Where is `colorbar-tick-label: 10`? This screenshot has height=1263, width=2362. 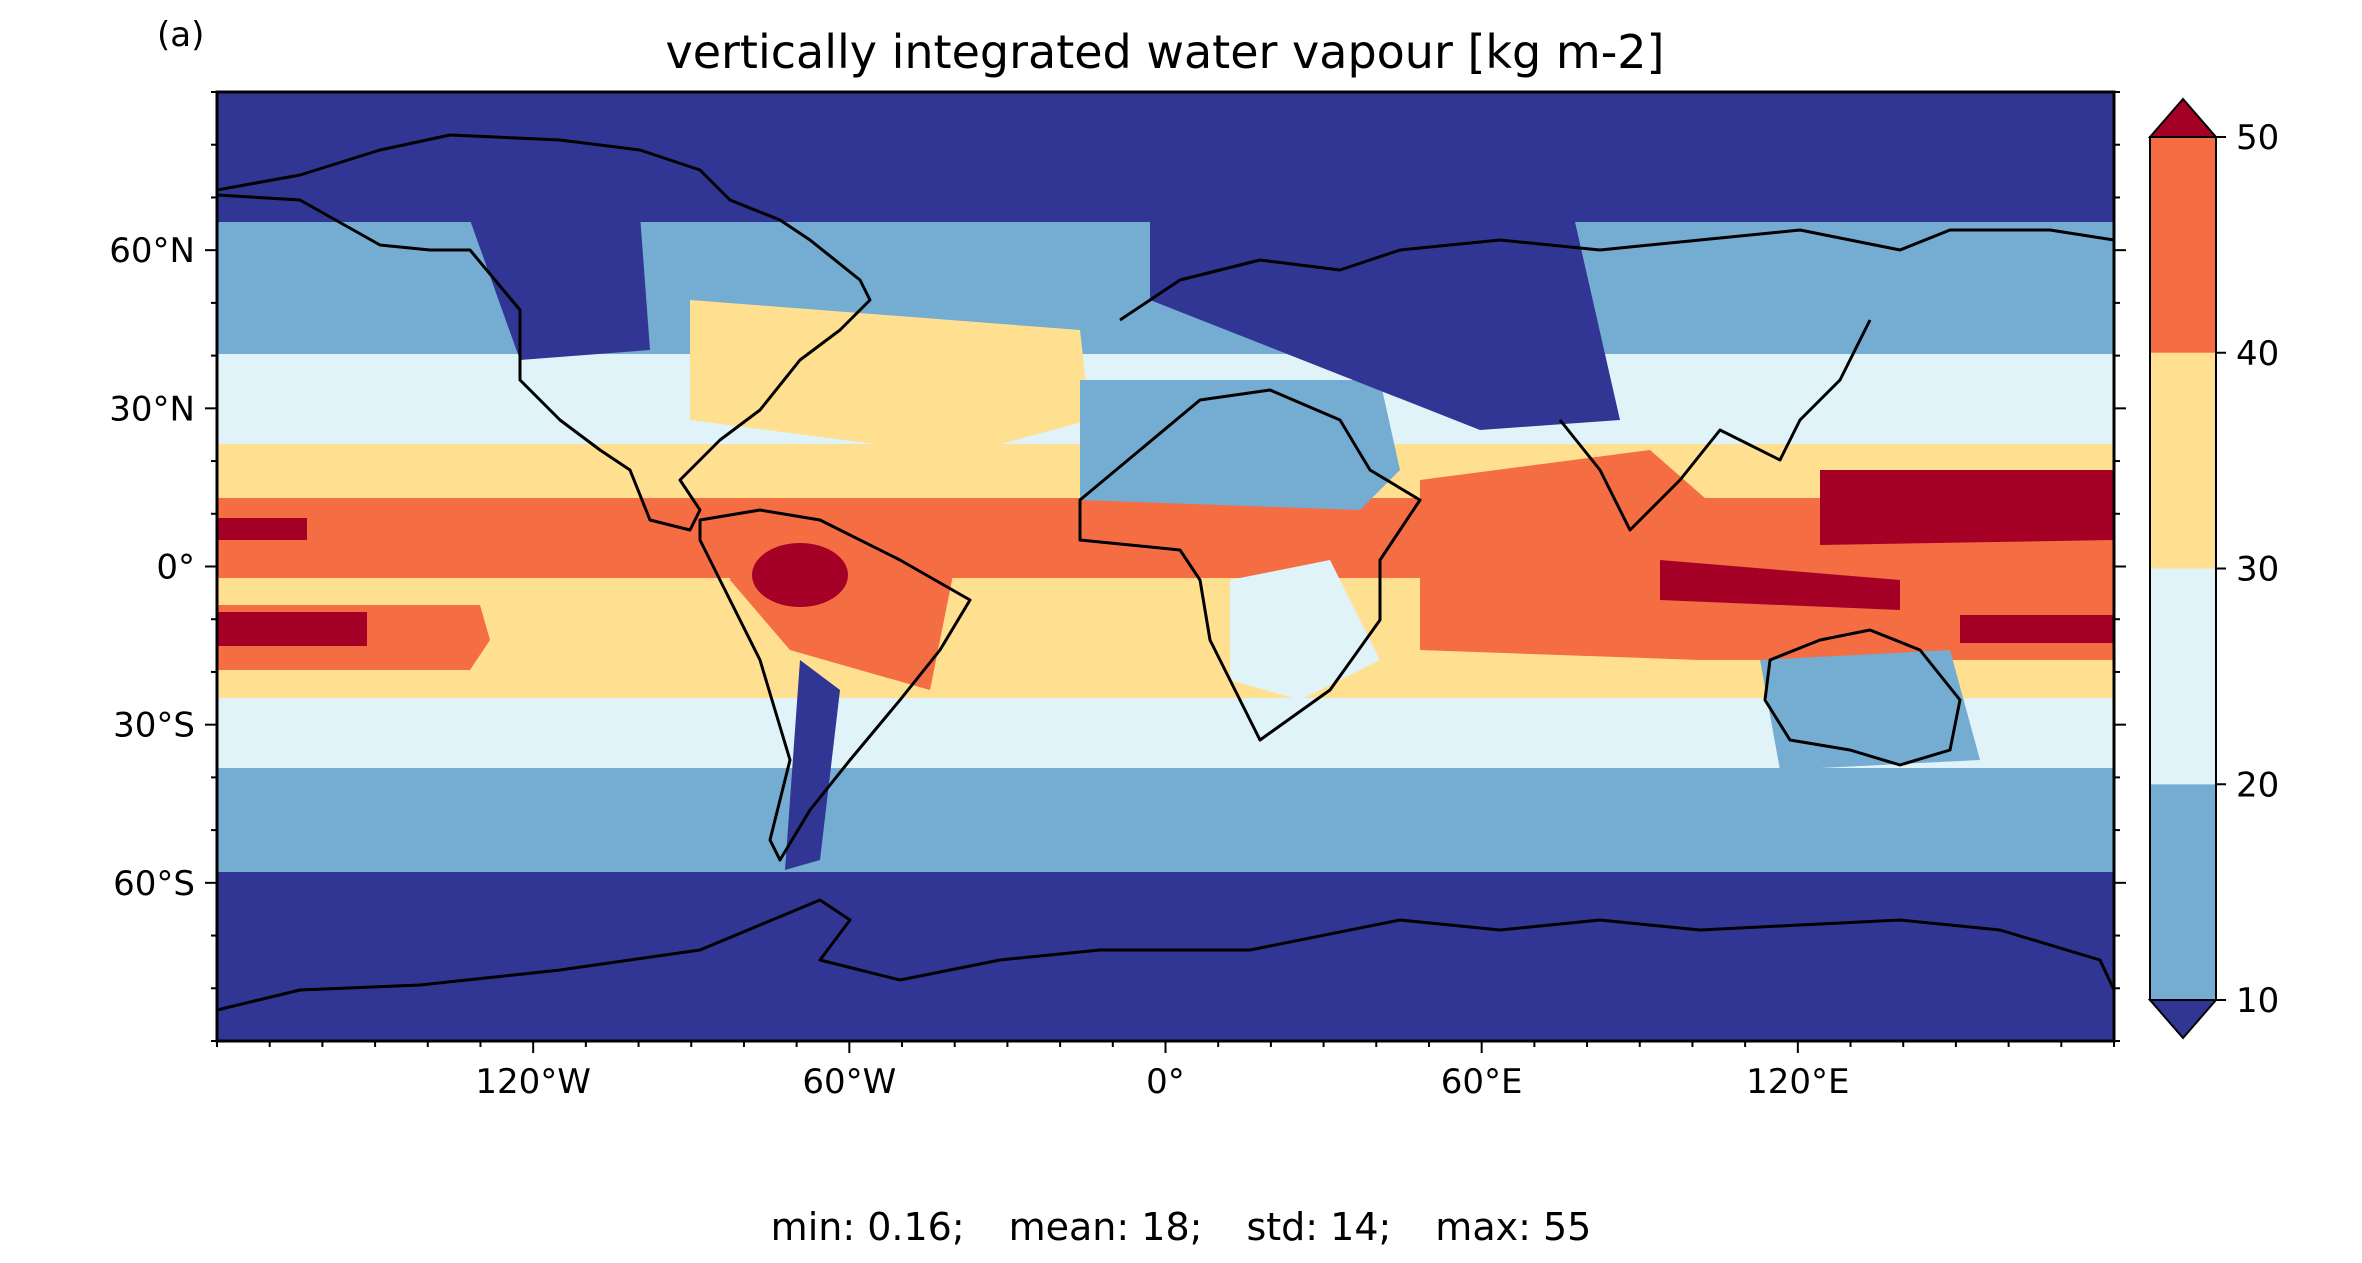
colorbar-tick-label: 10 is located at coordinates (2257, 1001).